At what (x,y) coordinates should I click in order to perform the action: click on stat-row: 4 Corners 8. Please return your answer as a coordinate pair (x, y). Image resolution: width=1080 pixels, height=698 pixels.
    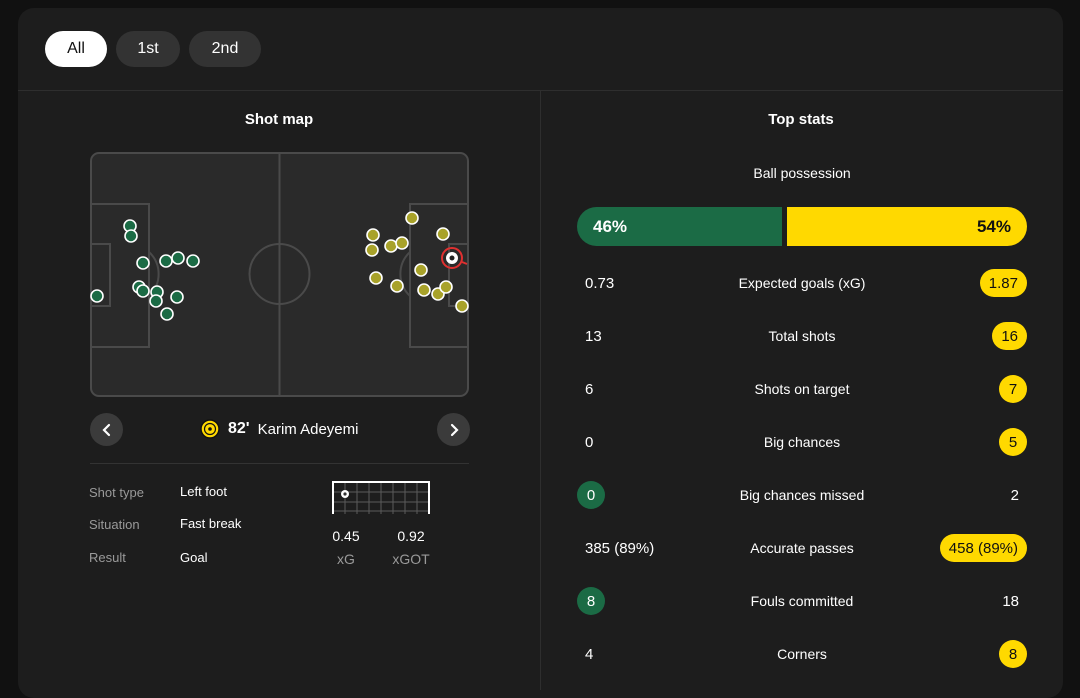
    Looking at the image, I should click on (802, 655).